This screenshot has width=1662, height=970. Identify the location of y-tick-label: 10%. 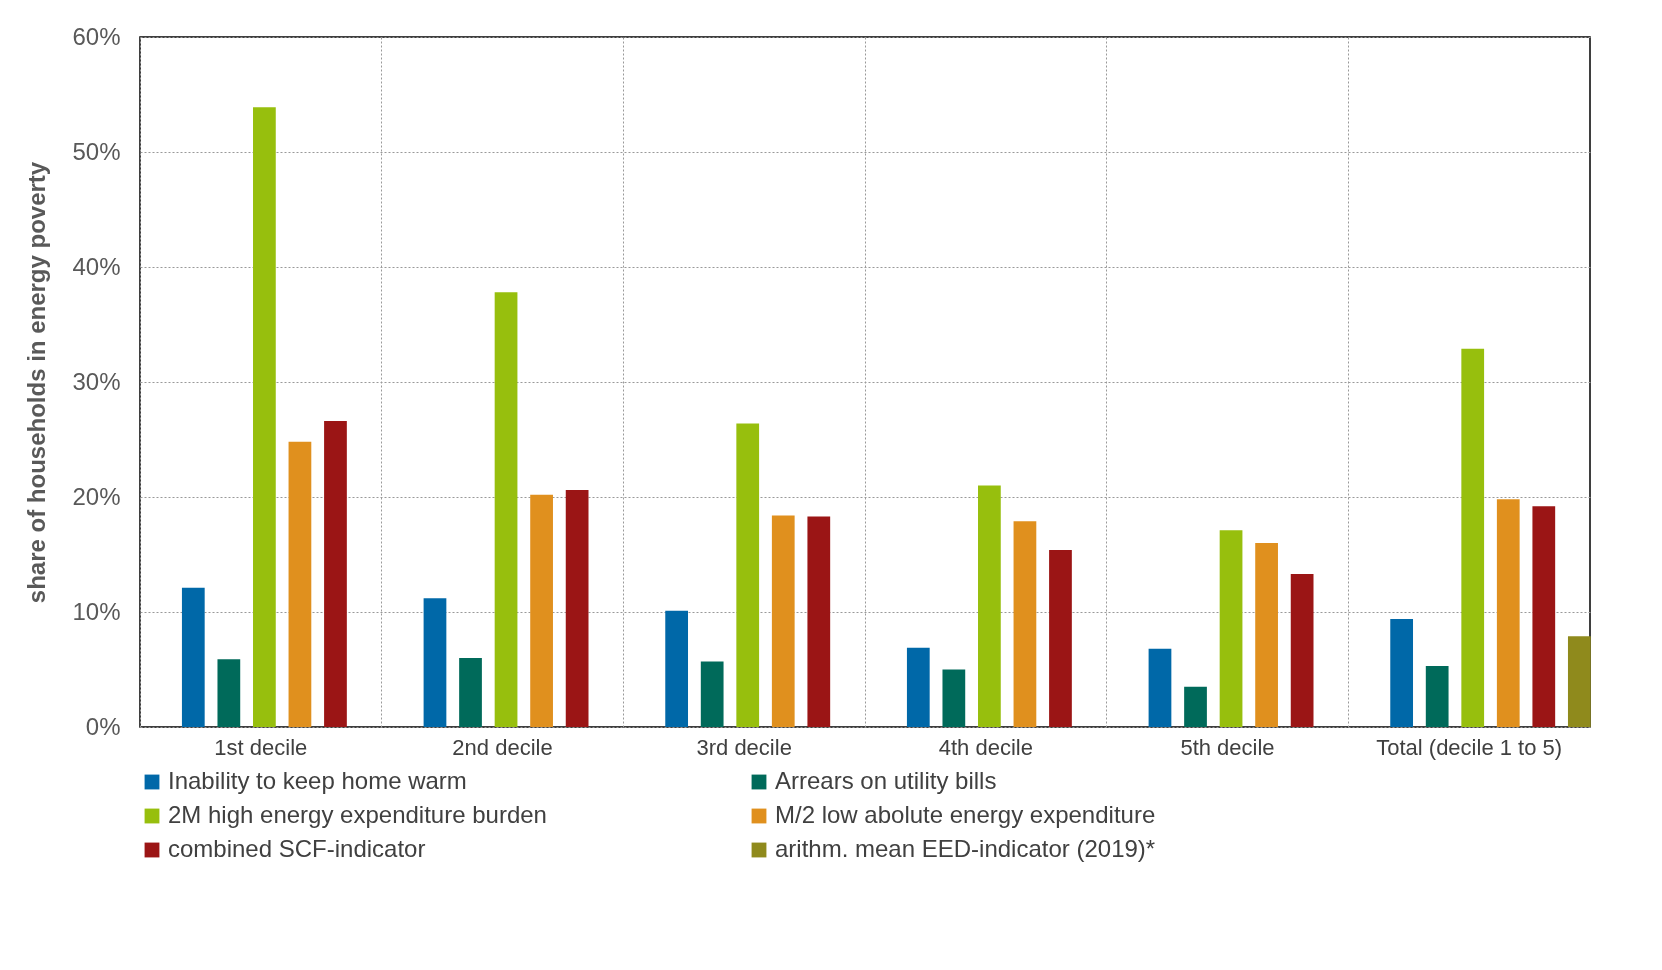
(96, 611).